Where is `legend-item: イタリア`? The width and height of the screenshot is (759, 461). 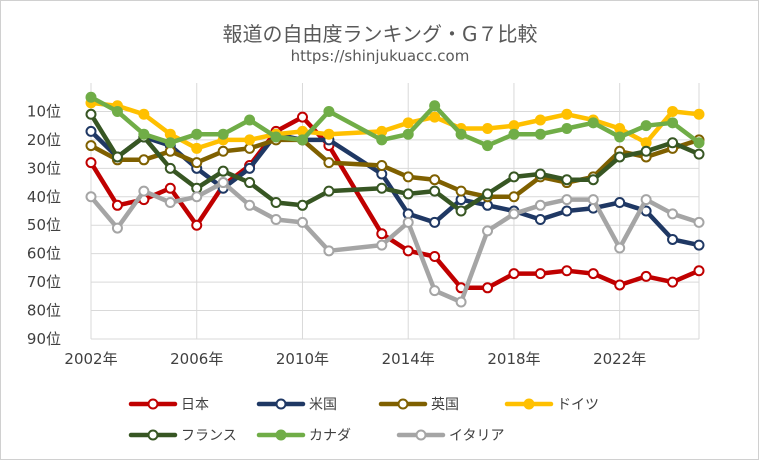
legend-item: イタリア is located at coordinates (450, 436).